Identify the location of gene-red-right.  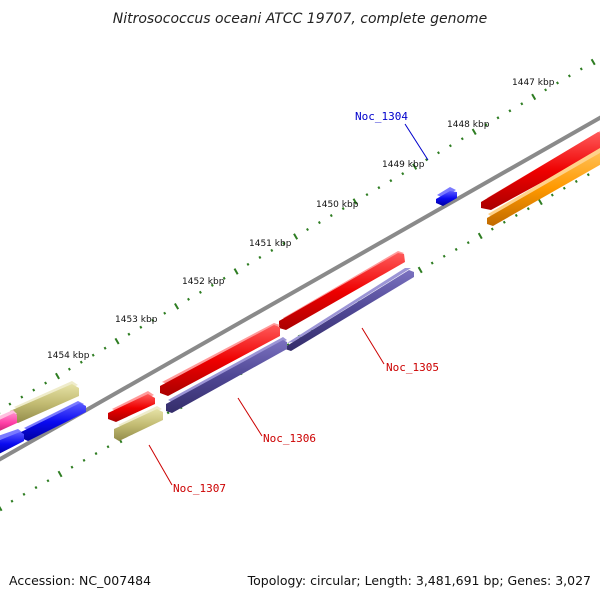
(540, 169).